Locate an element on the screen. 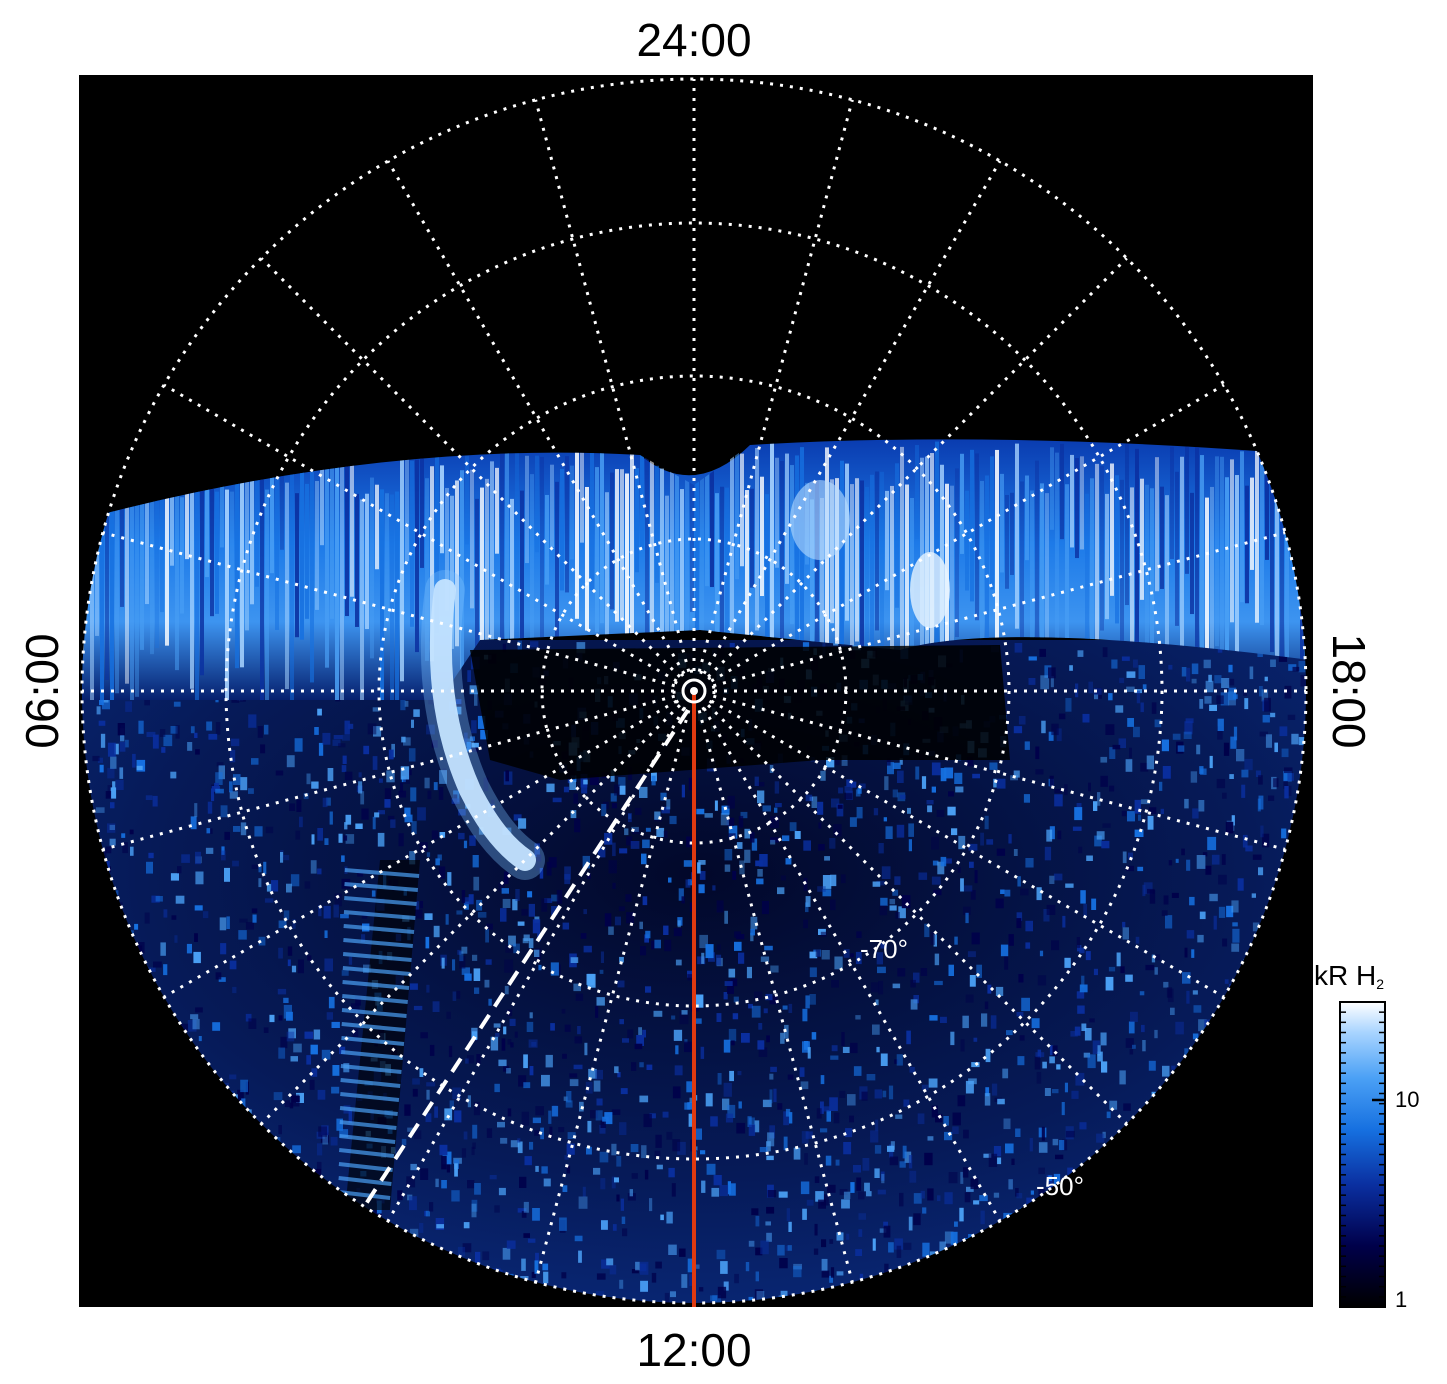 This screenshot has height=1384, width=1447. colorbar-title: kR H2 is located at coordinates (1349, 976).